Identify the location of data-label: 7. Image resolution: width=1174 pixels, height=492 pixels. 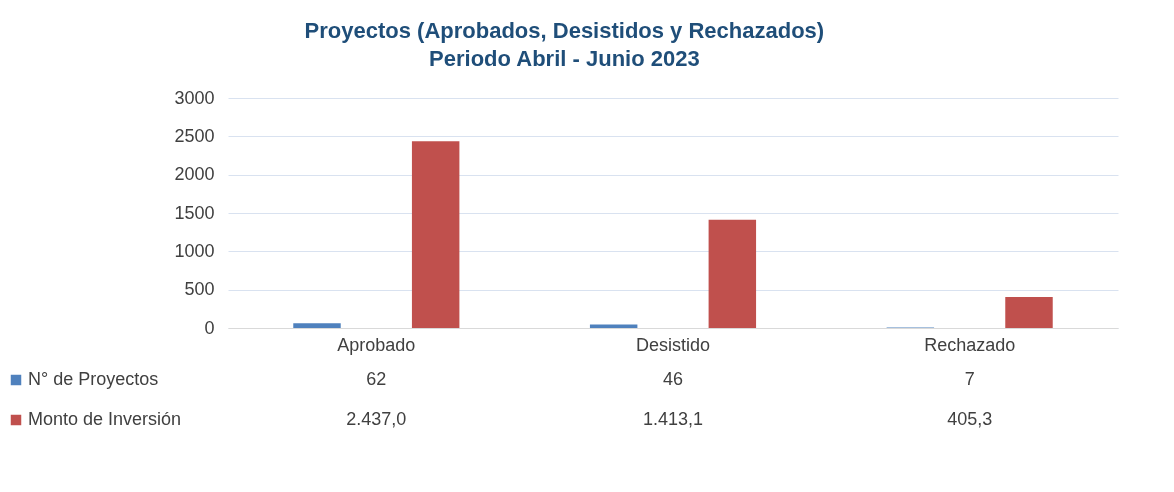
(969, 379).